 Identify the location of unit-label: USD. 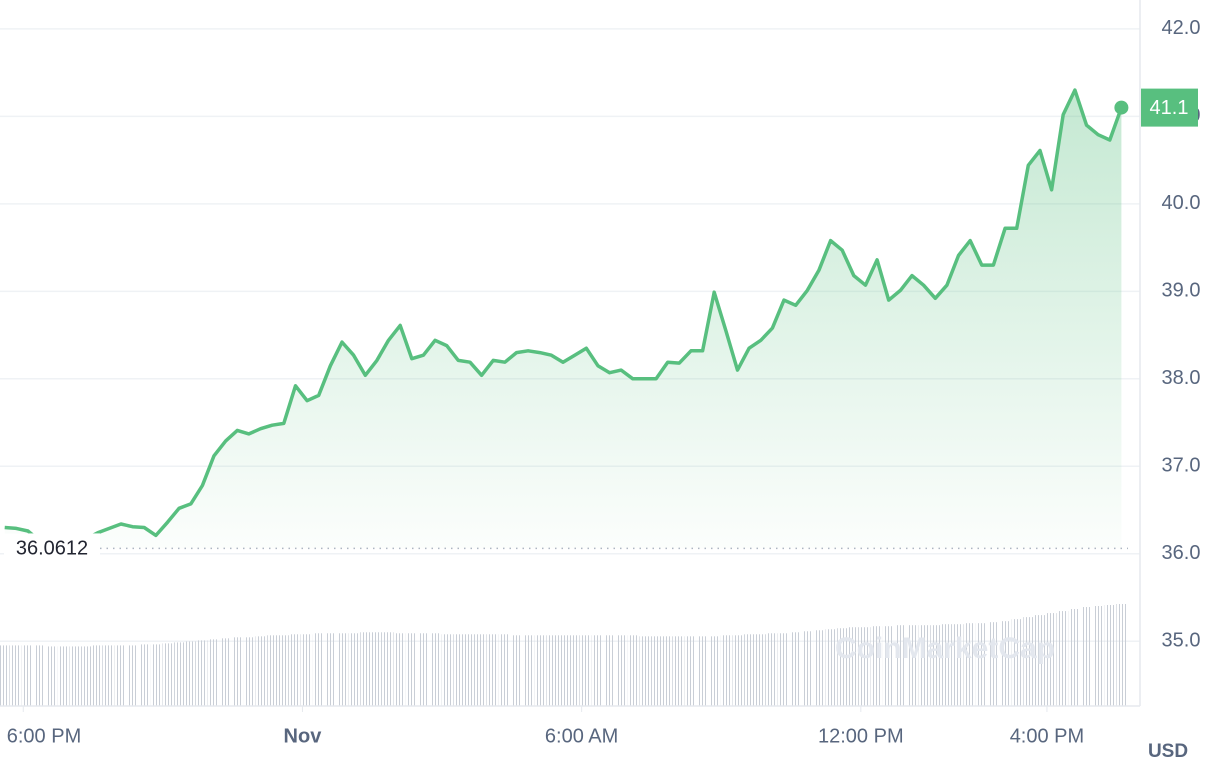
(1168, 751).